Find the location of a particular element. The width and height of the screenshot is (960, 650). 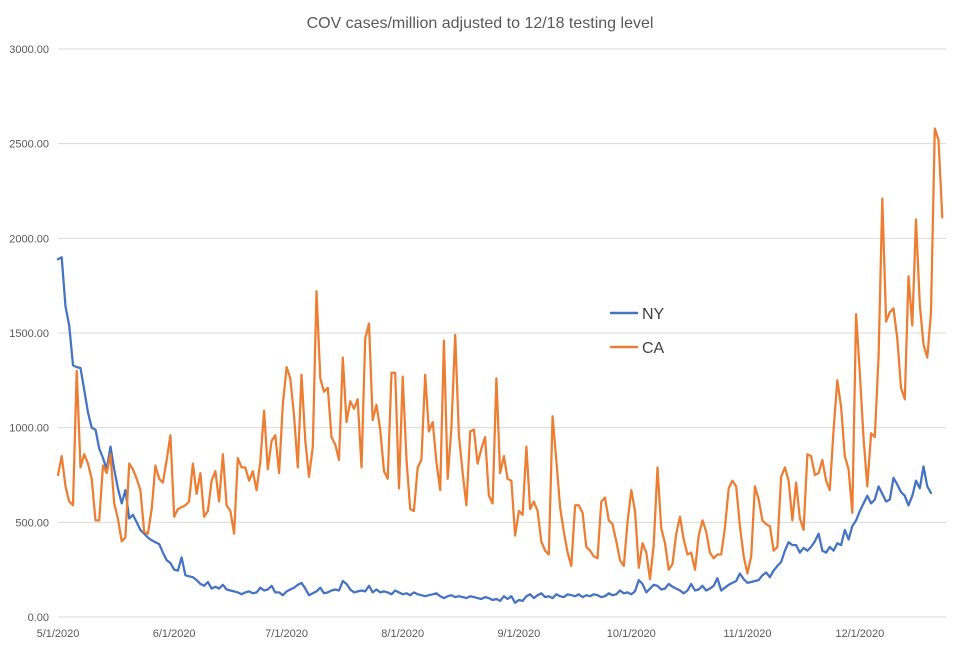

legend: NY CA is located at coordinates (637, 331).